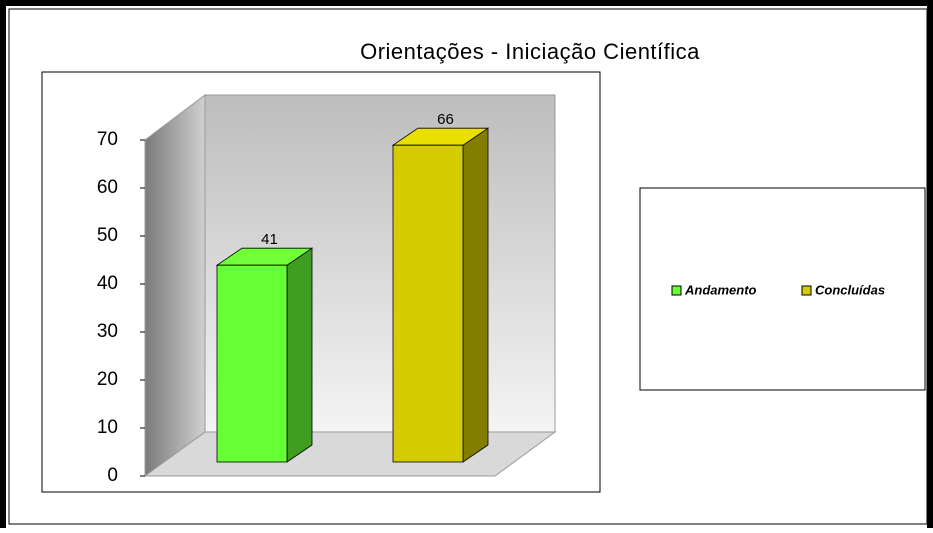 The image size is (933, 533). I want to click on y-tick-label: 50, so click(107, 235).